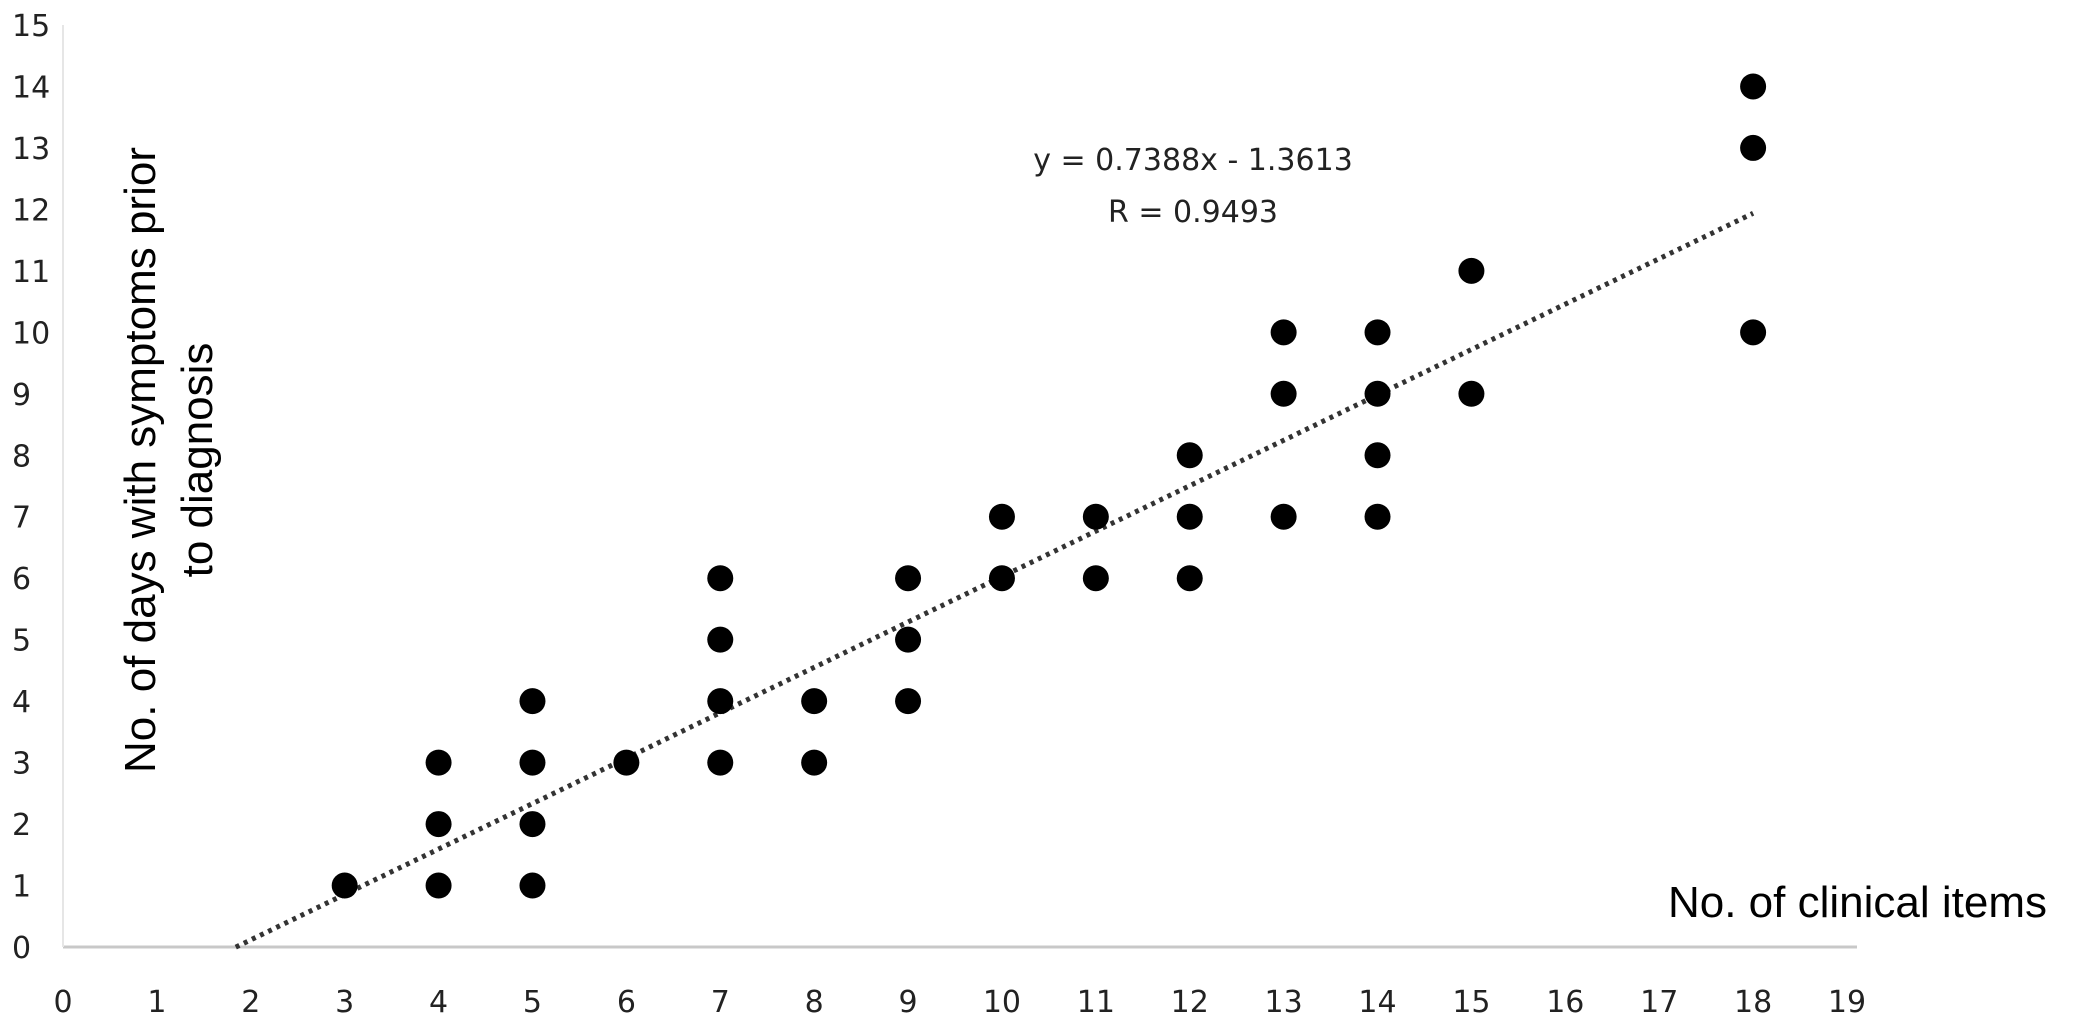  What do you see at coordinates (626, 1002) in the screenshot?
I see `x-tick-label: 6` at bounding box center [626, 1002].